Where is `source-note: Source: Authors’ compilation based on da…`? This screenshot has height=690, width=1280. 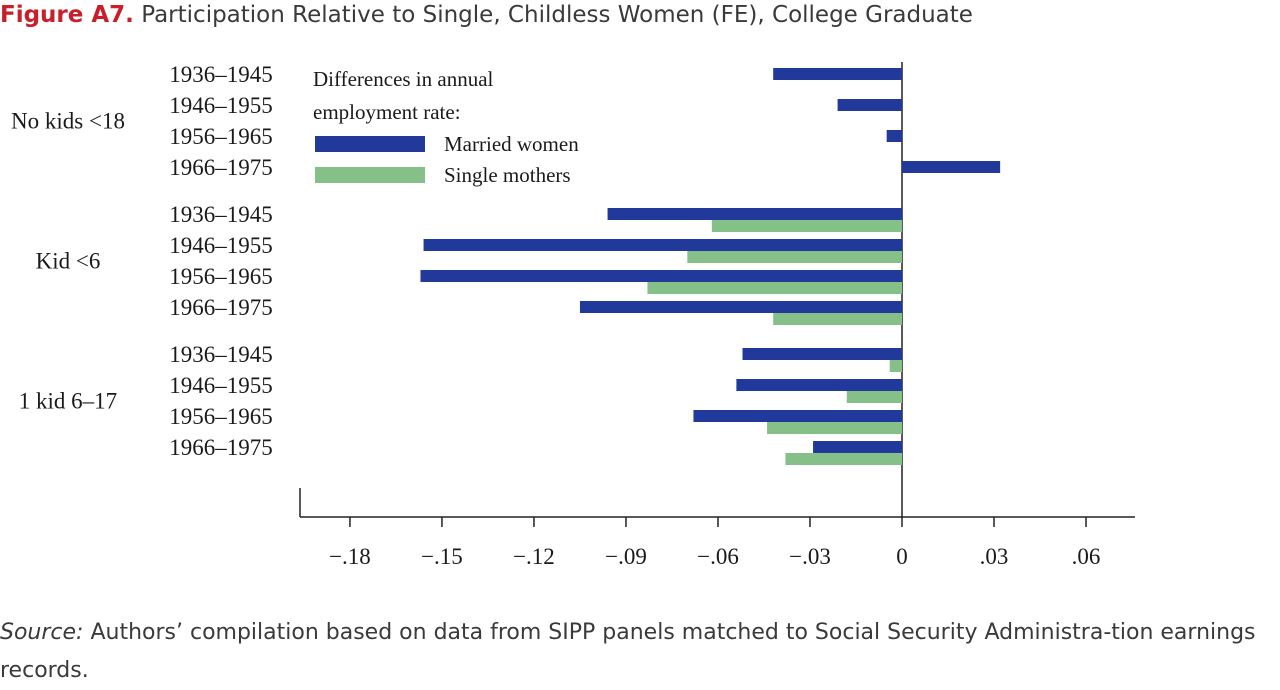
source-note: Source: Authors’ compilation based on da… is located at coordinates (640, 652).